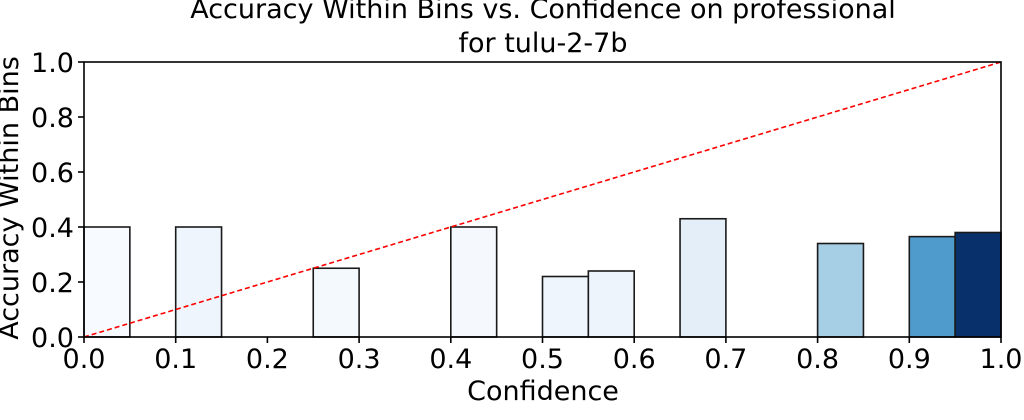 This screenshot has height=420, width=1024. What do you see at coordinates (634, 359) in the screenshot?
I see `x-tick-label-6: 0.6` at bounding box center [634, 359].